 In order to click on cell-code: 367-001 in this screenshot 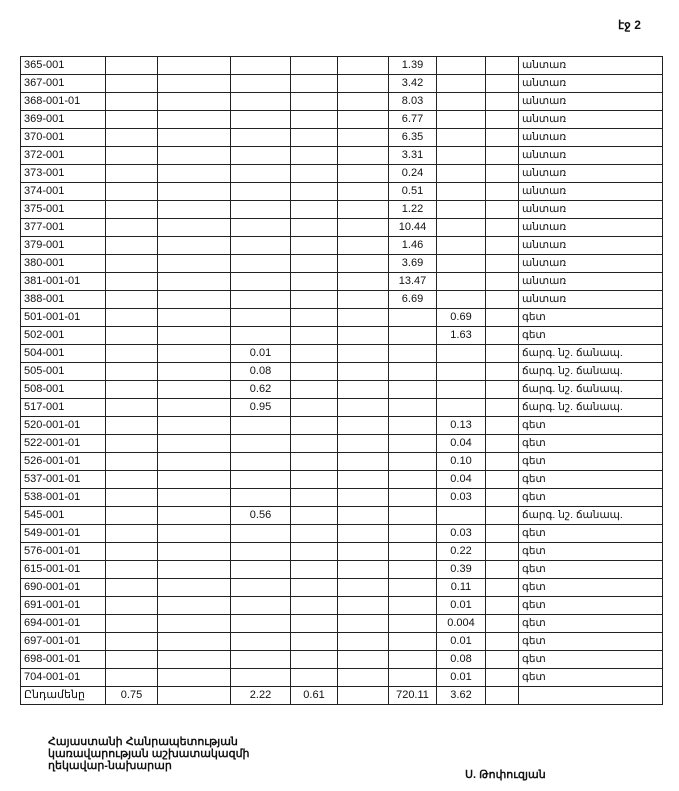, I will do `click(63, 83)`.